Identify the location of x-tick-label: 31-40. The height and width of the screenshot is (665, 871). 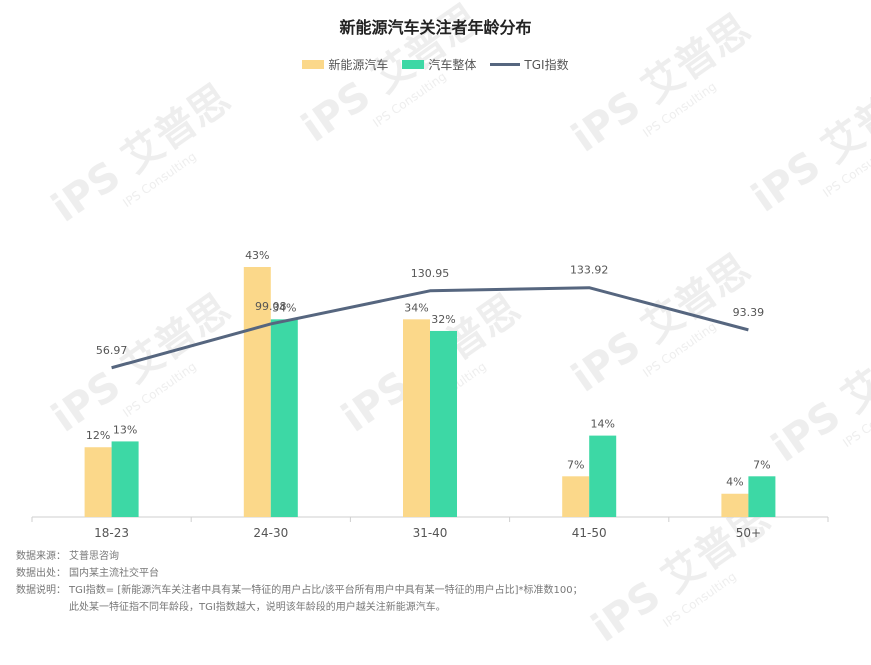
(430, 533).